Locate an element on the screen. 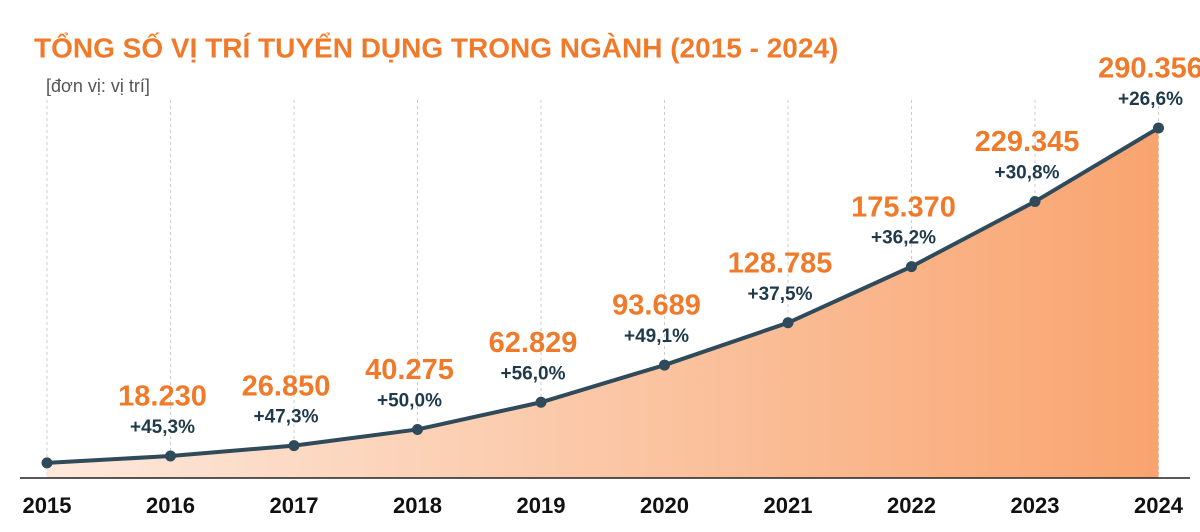  x-tick-label: 2023 is located at coordinates (1035, 505).